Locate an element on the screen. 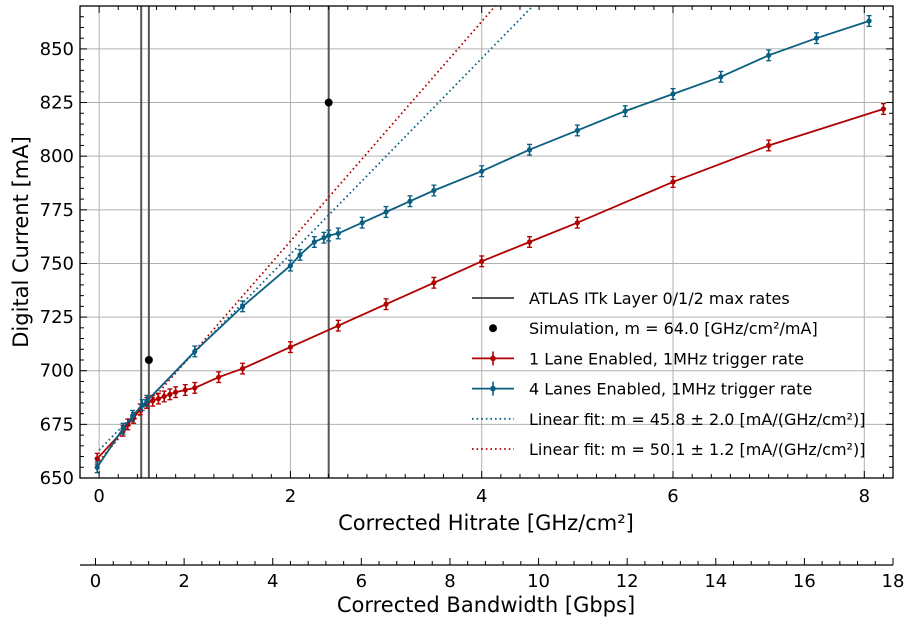 This screenshot has height=623, width=904. y-tick-label: 800 is located at coordinates (57, 156).